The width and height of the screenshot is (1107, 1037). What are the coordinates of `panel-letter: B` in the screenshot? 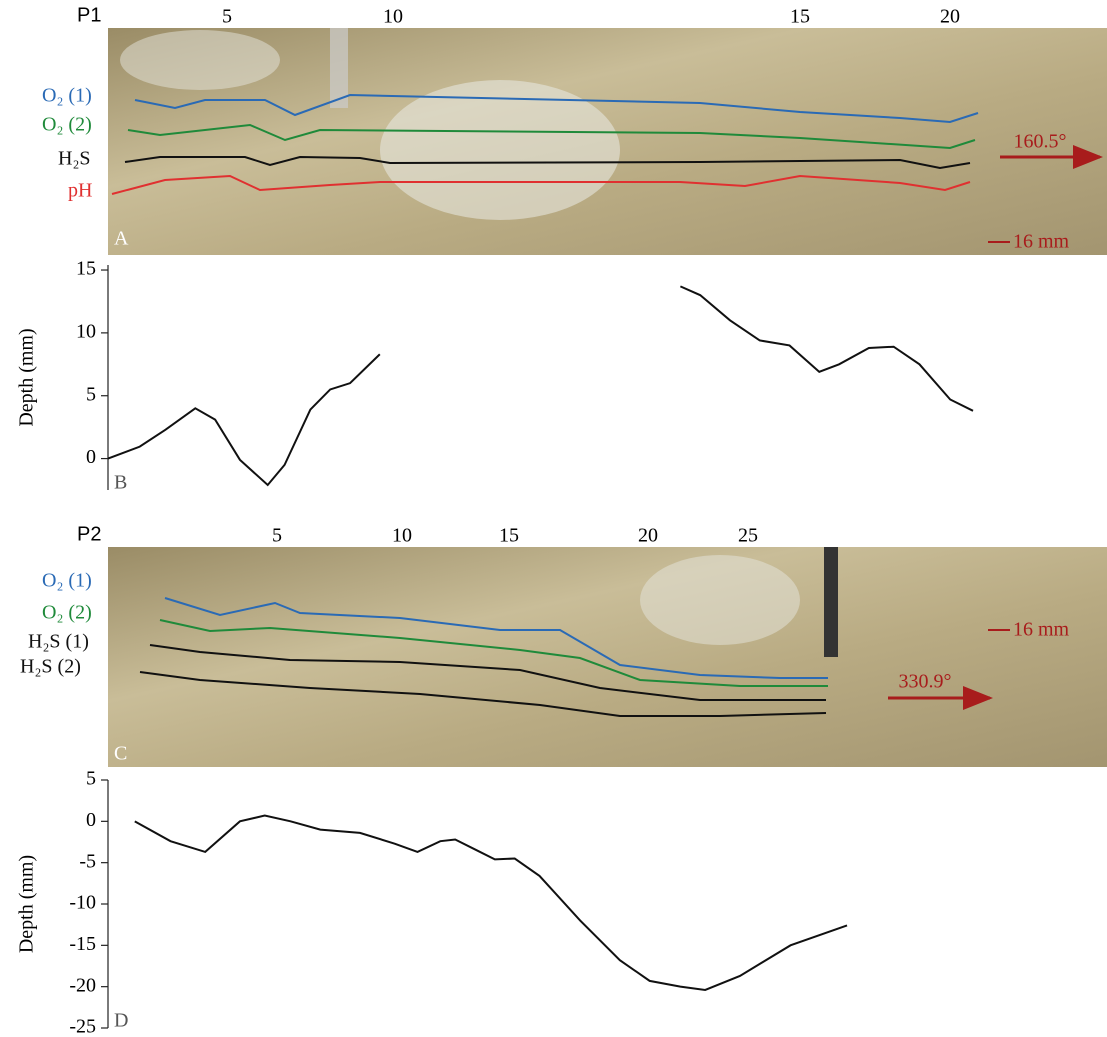 It's located at (120, 483).